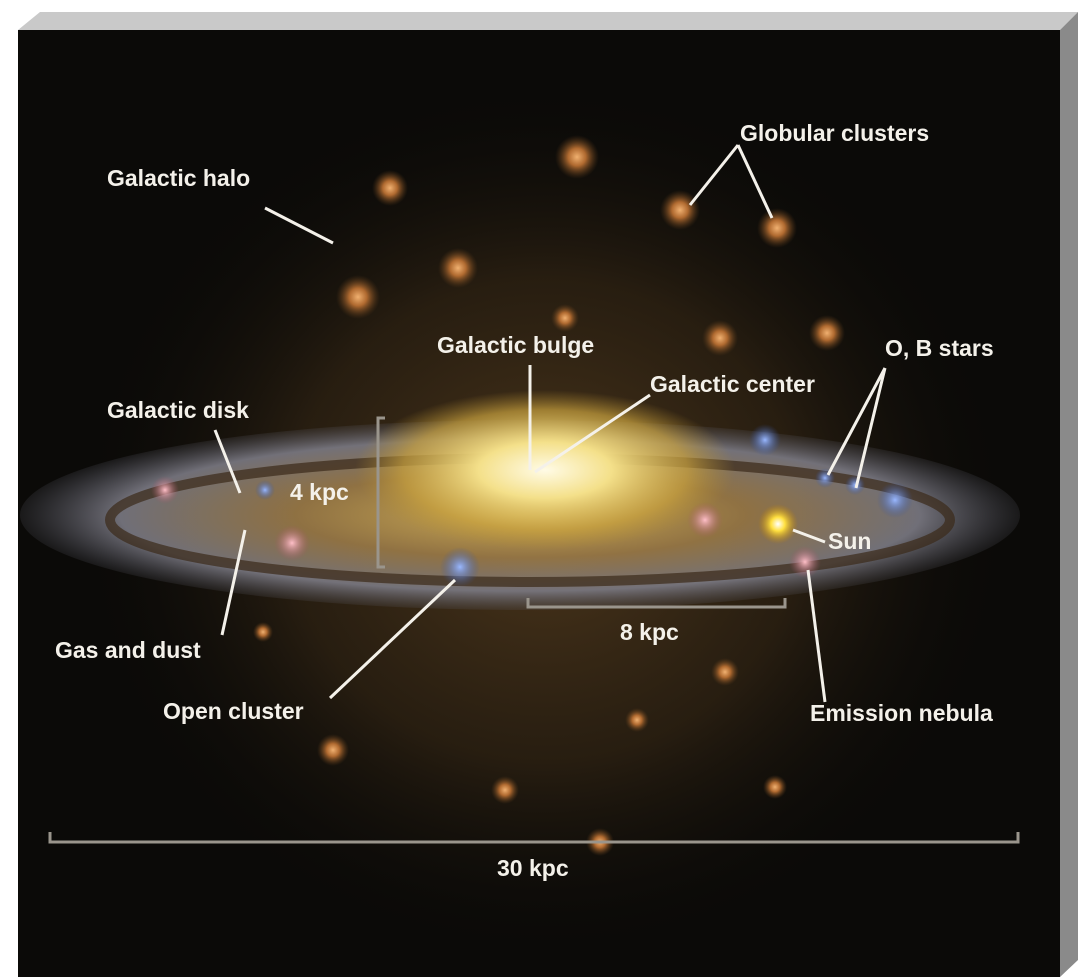  Describe the element at coordinates (548, 21) in the screenshot. I see `bevel-top` at that location.